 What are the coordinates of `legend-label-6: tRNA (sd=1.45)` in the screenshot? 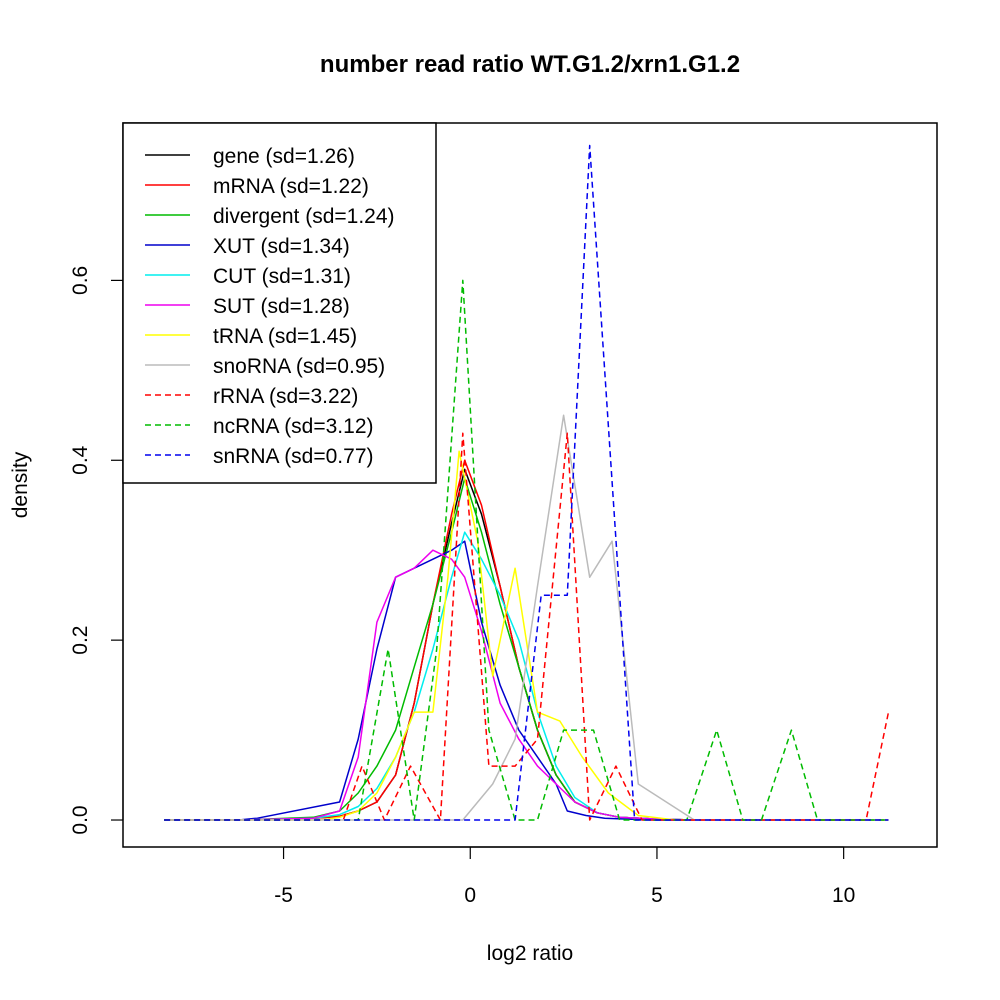 It's located at (285, 336).